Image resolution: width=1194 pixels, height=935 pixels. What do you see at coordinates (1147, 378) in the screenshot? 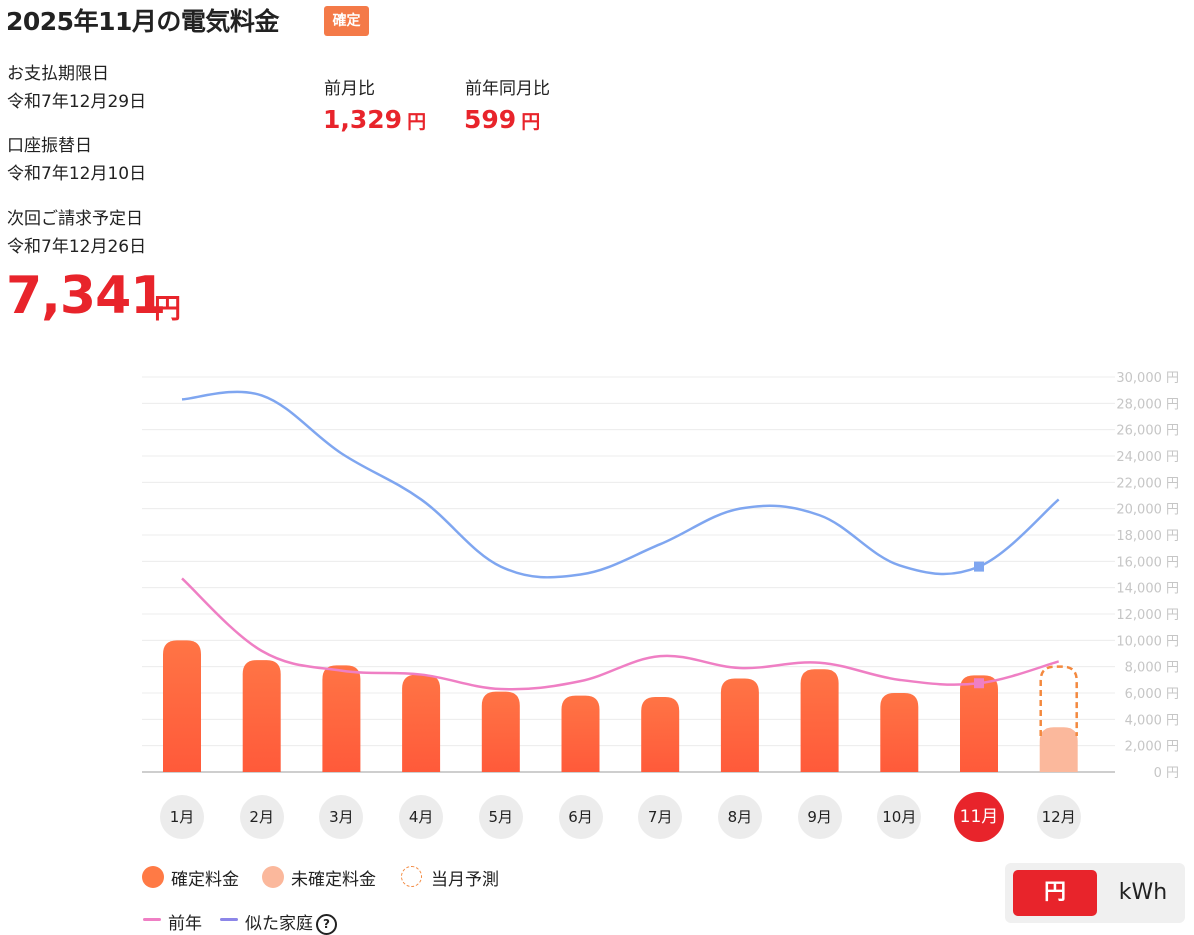
I see `y-tick-label: 30,000 円` at bounding box center [1147, 378].